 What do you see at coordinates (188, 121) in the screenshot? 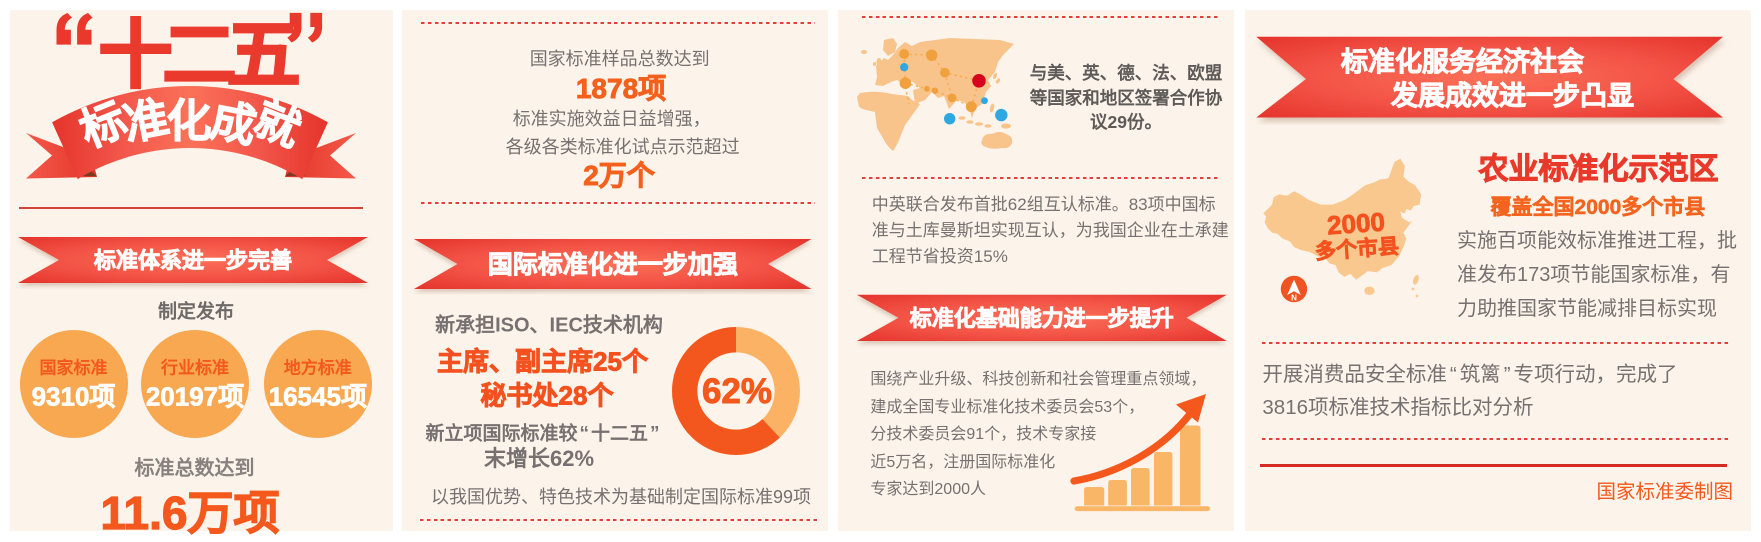
I see `svg-text: 化` at bounding box center [188, 121].